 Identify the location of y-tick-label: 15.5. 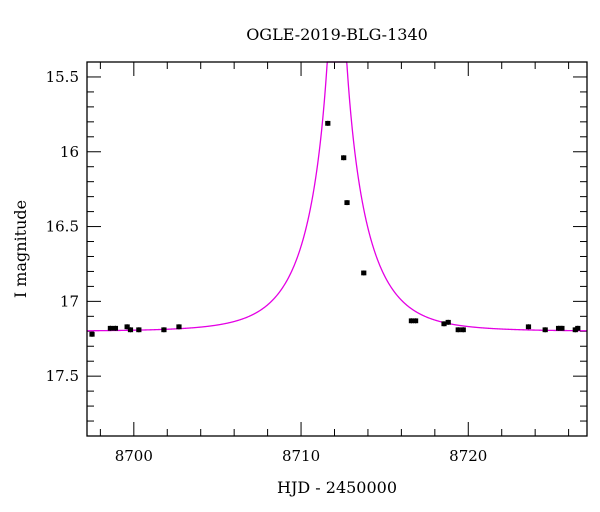
(62, 77).